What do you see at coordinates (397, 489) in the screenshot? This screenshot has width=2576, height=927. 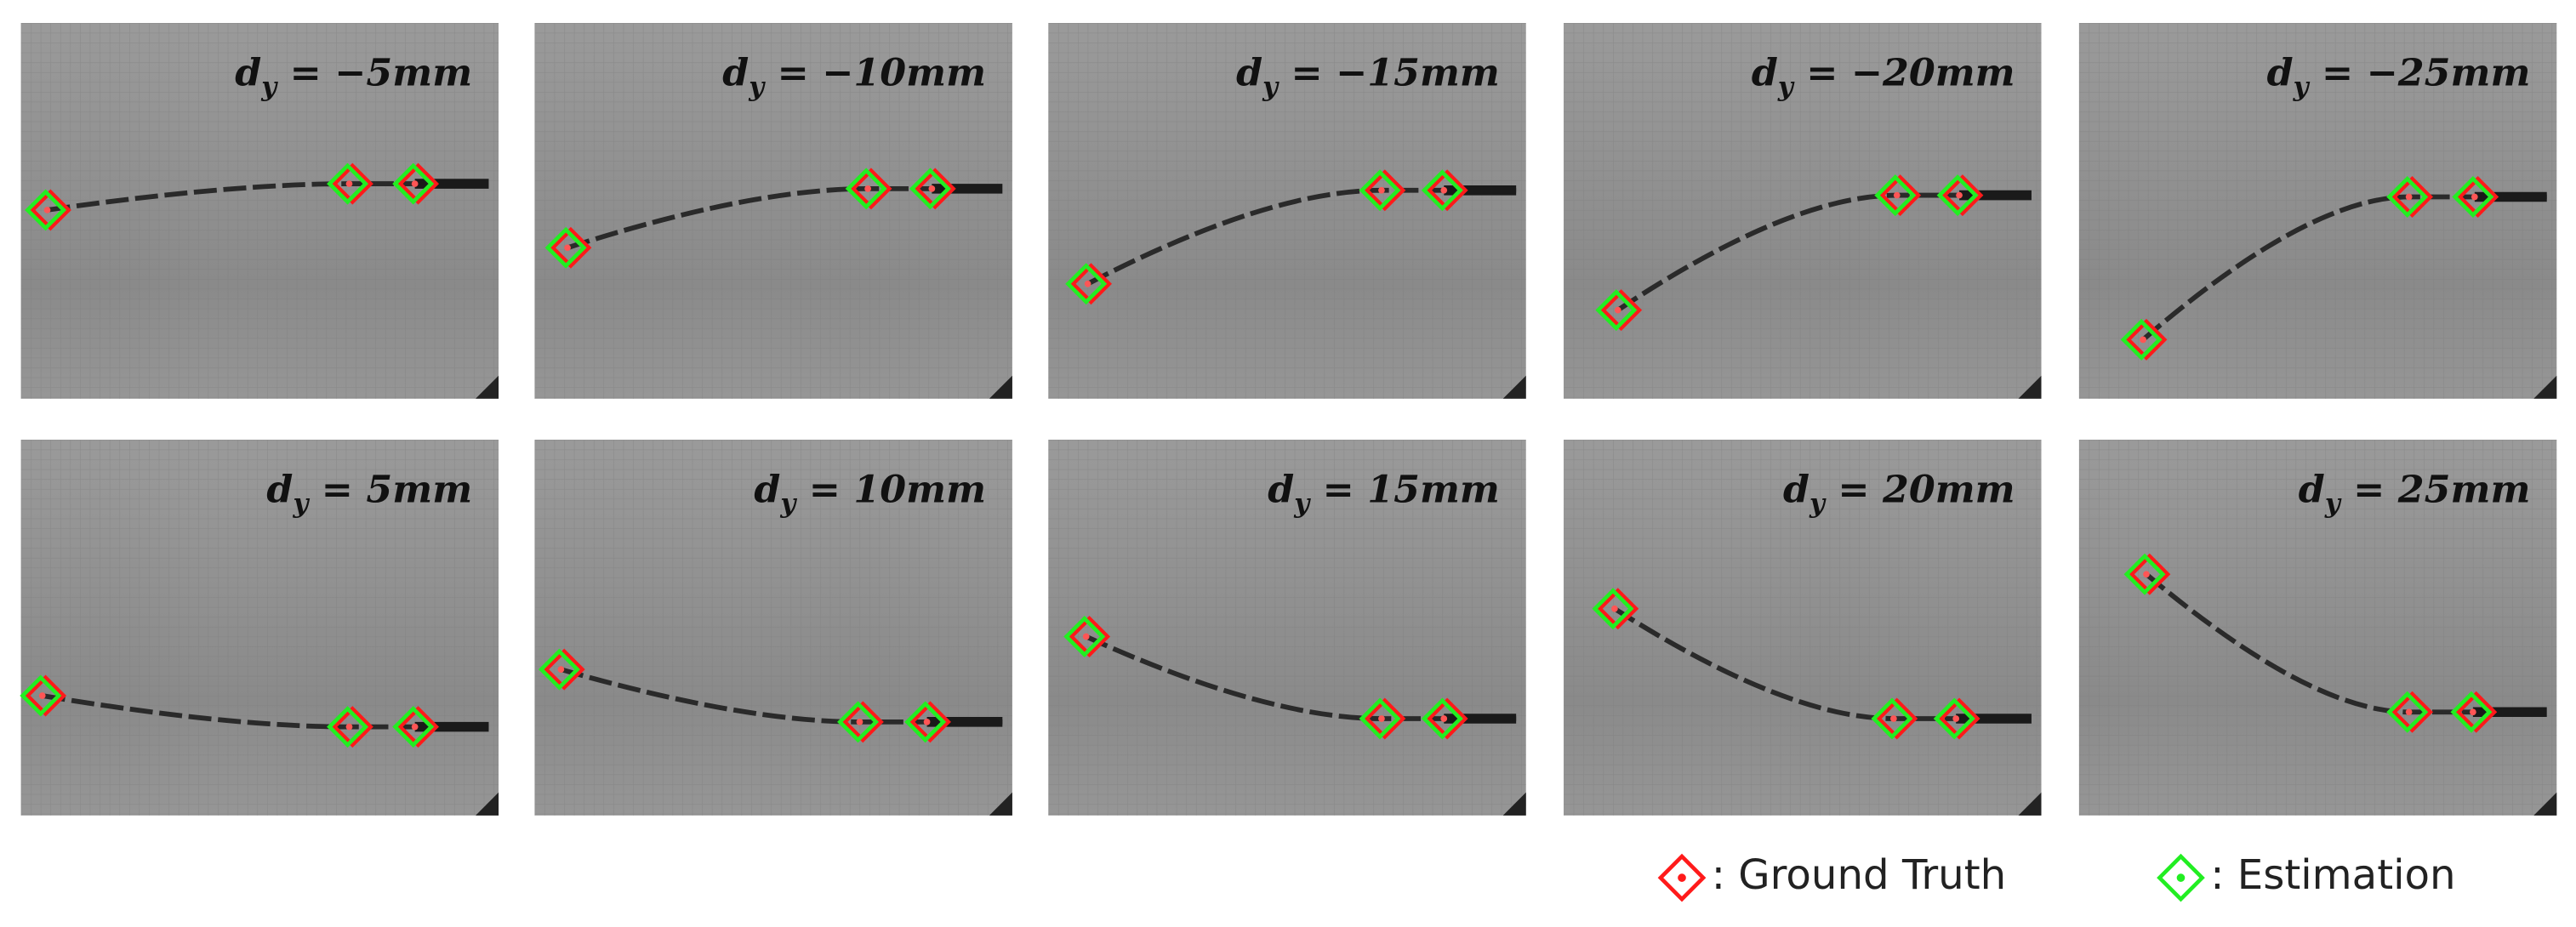 I see `label-value: = 5mm` at bounding box center [397, 489].